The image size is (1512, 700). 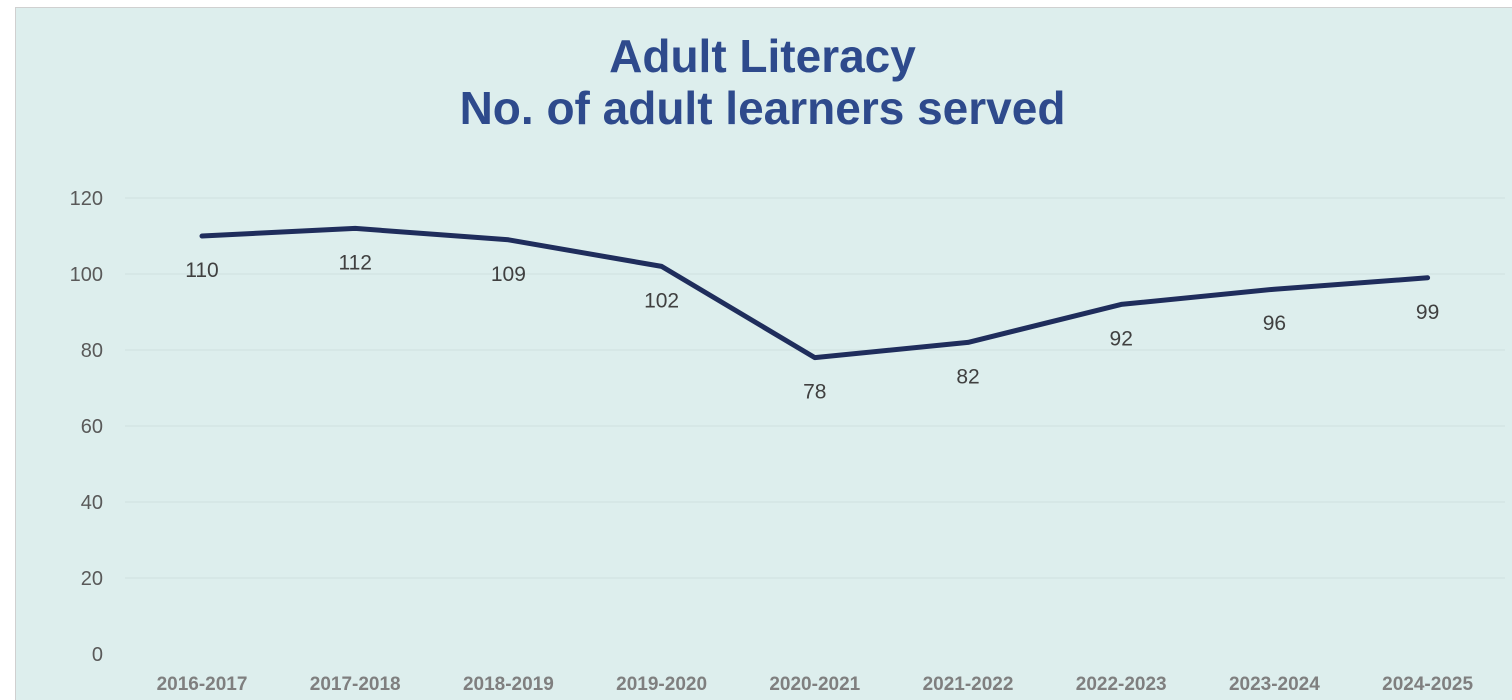 What do you see at coordinates (1427, 312) in the screenshot?
I see `data-label: 99` at bounding box center [1427, 312].